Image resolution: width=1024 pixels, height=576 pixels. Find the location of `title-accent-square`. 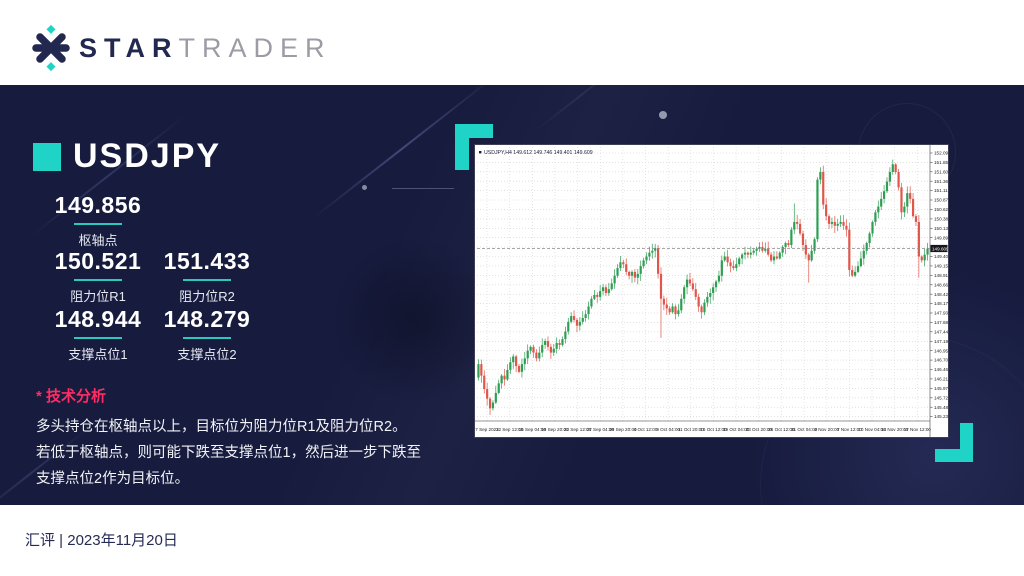

title-accent-square is located at coordinates (47, 156).